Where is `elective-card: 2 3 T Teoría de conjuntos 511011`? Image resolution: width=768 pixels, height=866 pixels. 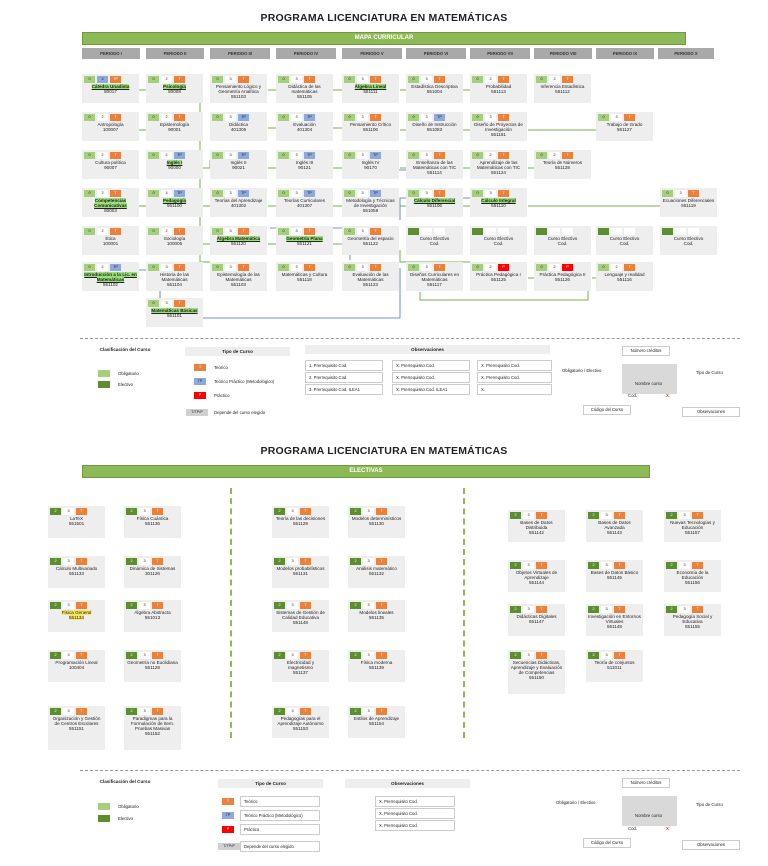
elective-card: 2 3 T Teoría de conjuntos 511011 is located at coordinates (614, 666).